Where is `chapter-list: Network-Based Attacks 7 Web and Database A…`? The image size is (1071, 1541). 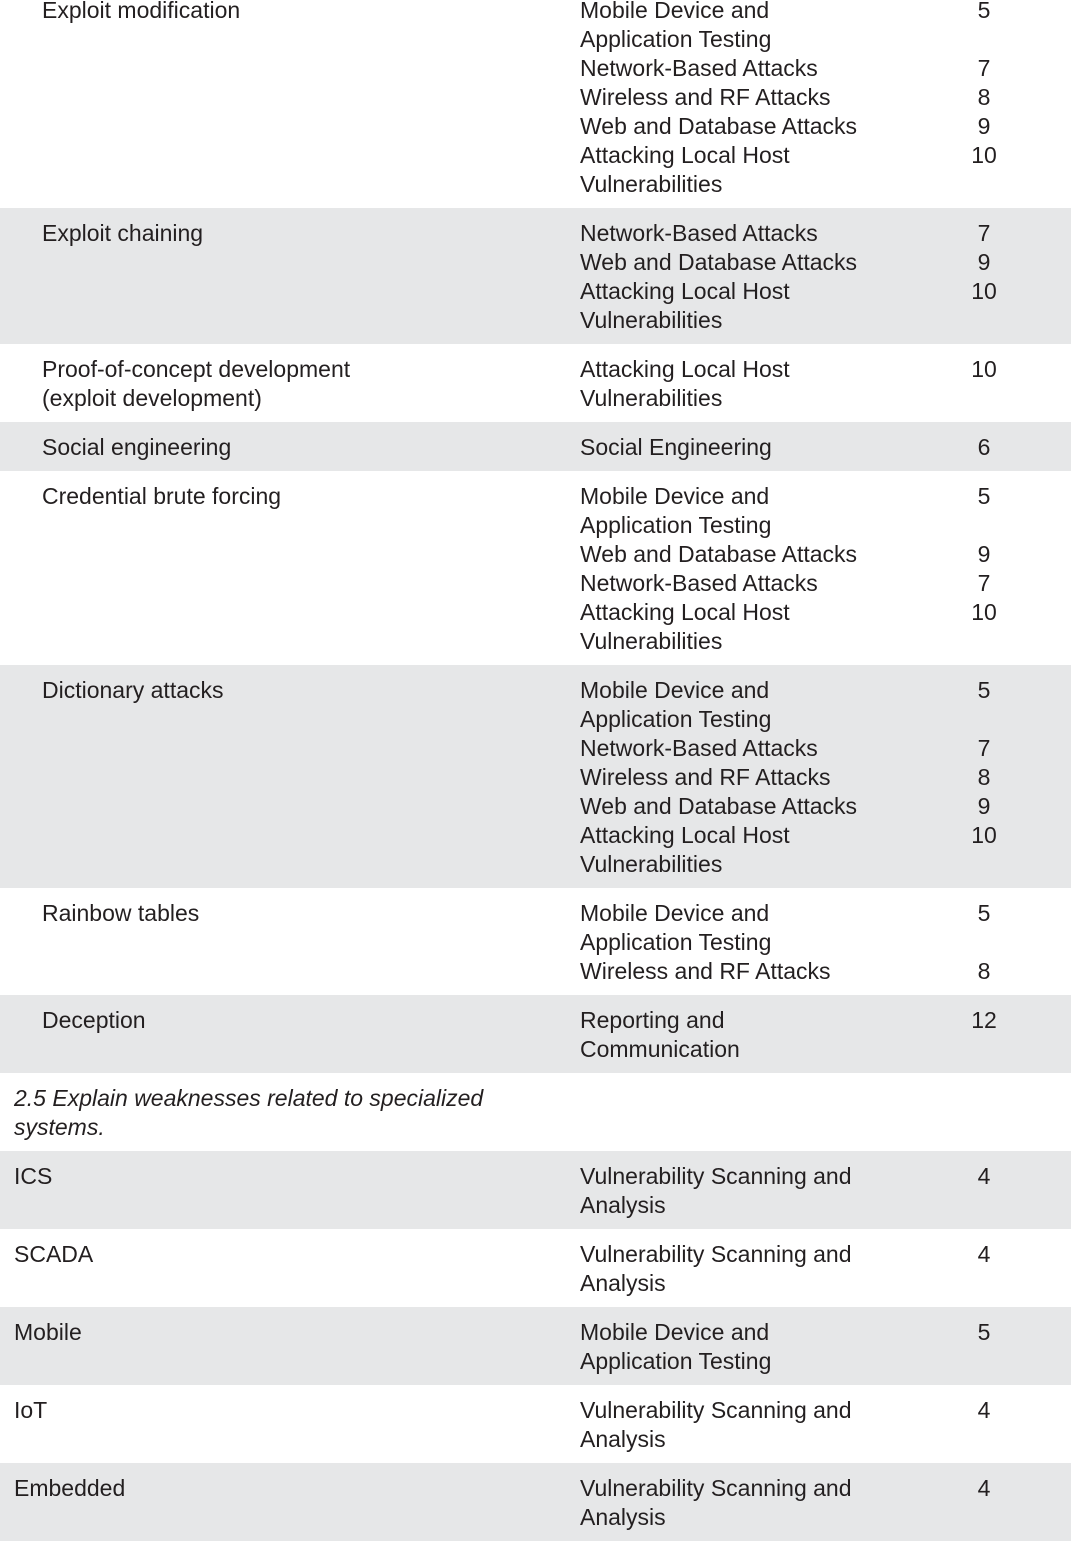
chapter-list: Network-Based Attacks 7 Web and Database A… is located at coordinates (825, 277).